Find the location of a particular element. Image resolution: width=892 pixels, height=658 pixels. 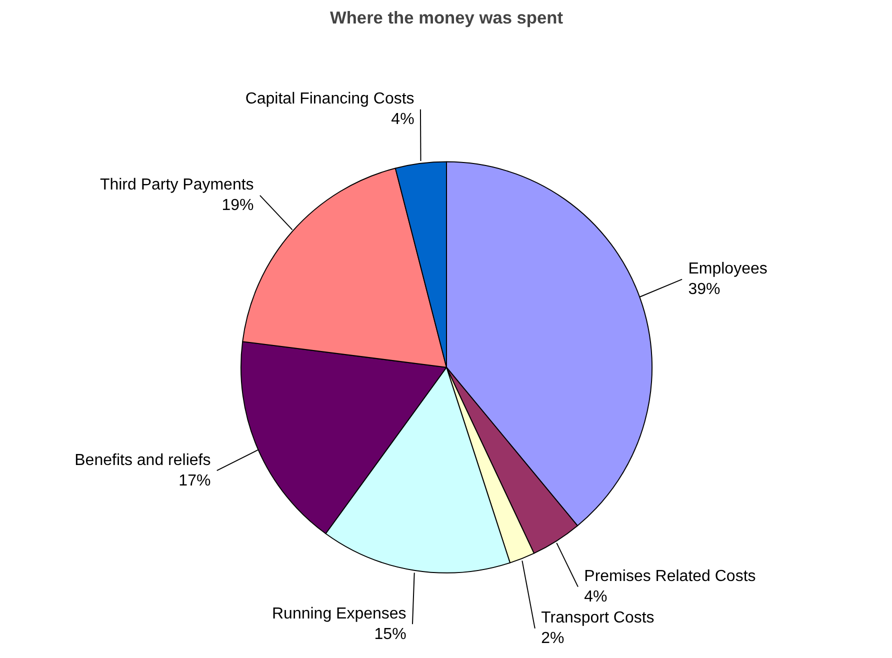

slice-label: Benefits and reliefs is located at coordinates (142, 460).